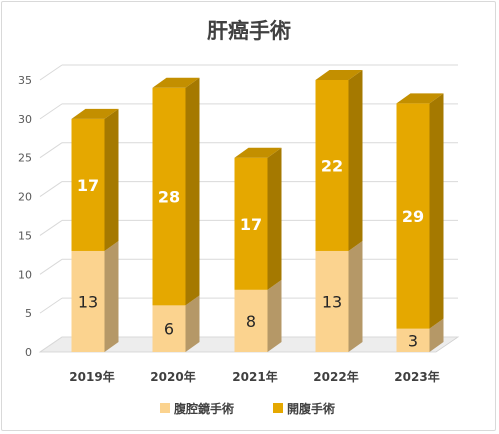 This screenshot has width=499, height=434. Describe the element at coordinates (28, 313) in the screenshot. I see `y-tick-label: 5` at that location.